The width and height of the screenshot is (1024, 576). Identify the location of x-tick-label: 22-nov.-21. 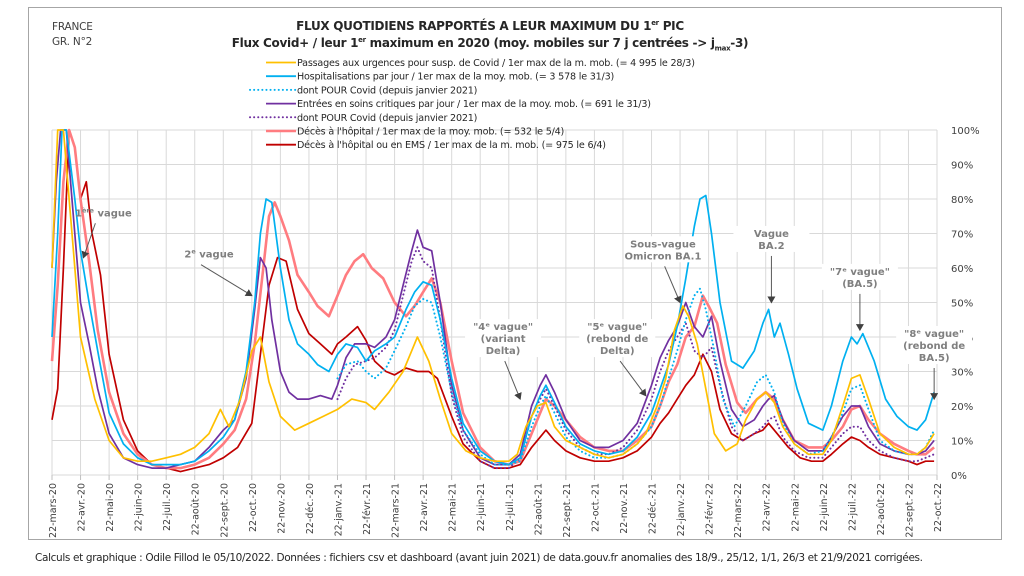
(624, 508).